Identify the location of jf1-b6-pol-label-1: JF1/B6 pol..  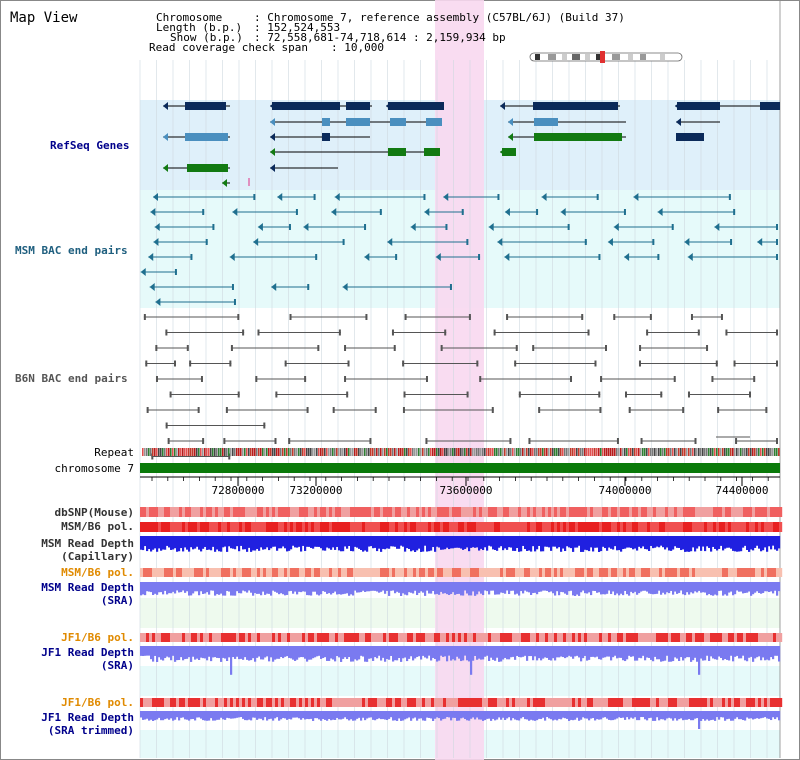
(97, 637).